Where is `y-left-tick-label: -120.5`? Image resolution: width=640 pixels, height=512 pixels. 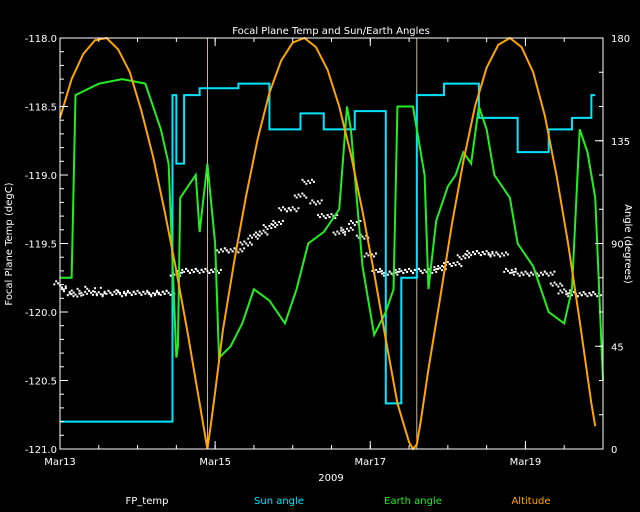 y-left-tick-label: -120.5 is located at coordinates (41, 382).